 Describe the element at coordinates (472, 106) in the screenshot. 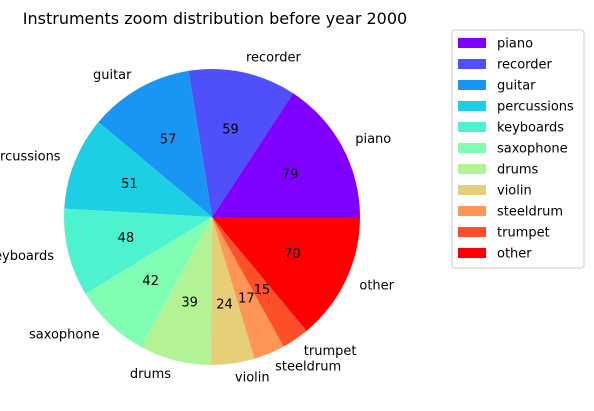

I see `legend-swatch-percussions` at that location.